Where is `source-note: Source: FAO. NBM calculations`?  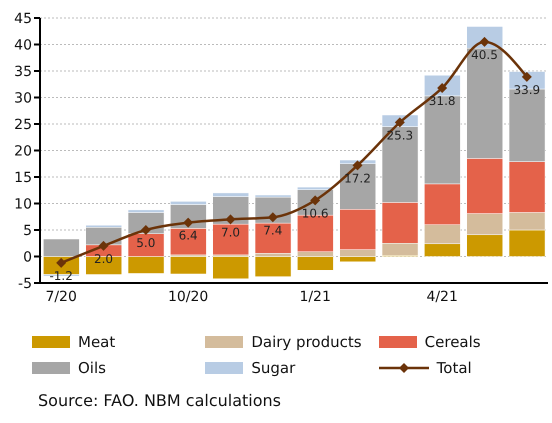 source-note: Source: FAO. NBM calculations is located at coordinates (159, 400).